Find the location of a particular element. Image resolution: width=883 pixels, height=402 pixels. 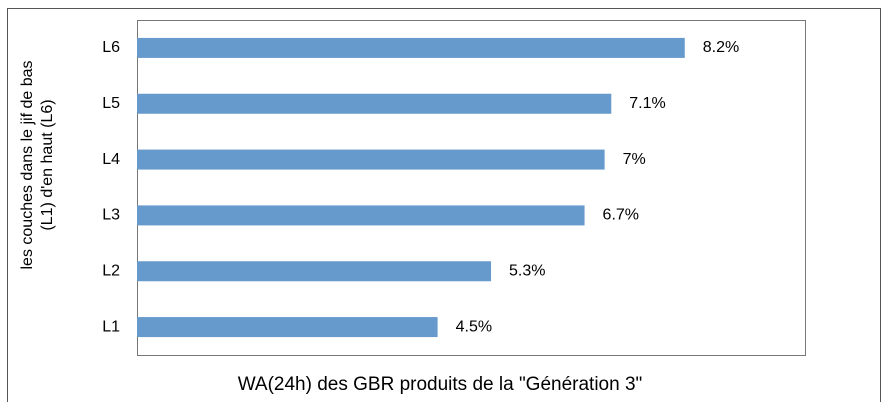

data-label: 7% is located at coordinates (634, 159).